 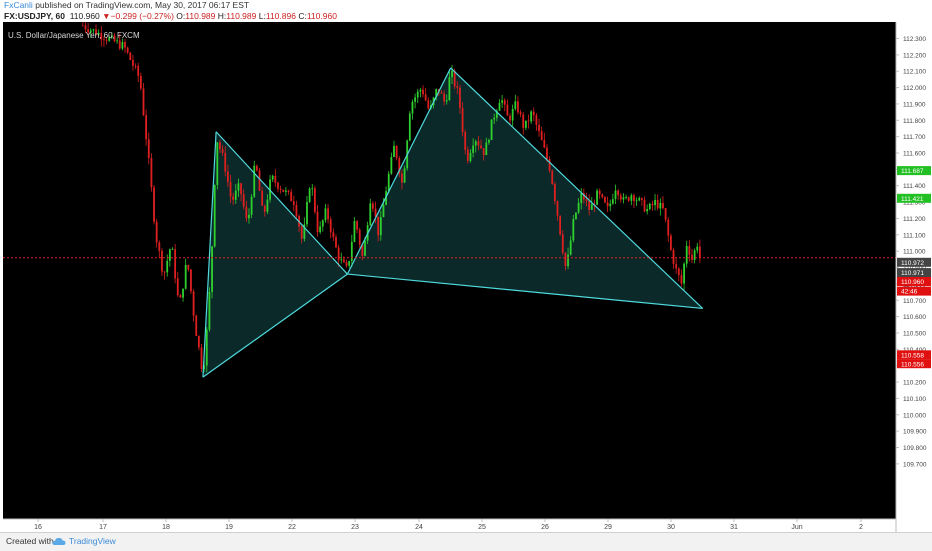 What do you see at coordinates (914, 383) in the screenshot?
I see `y-tick-label: 110.200` at bounding box center [914, 383].